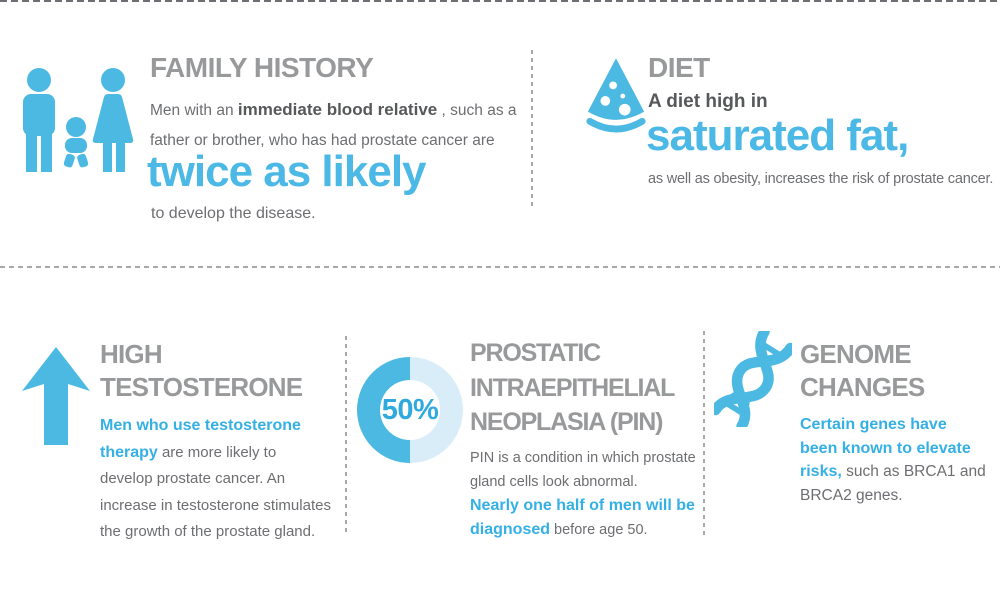  I want to click on genome-changes-body-rest: such as BRCA1 and BRCA2 genes., so click(893, 483).